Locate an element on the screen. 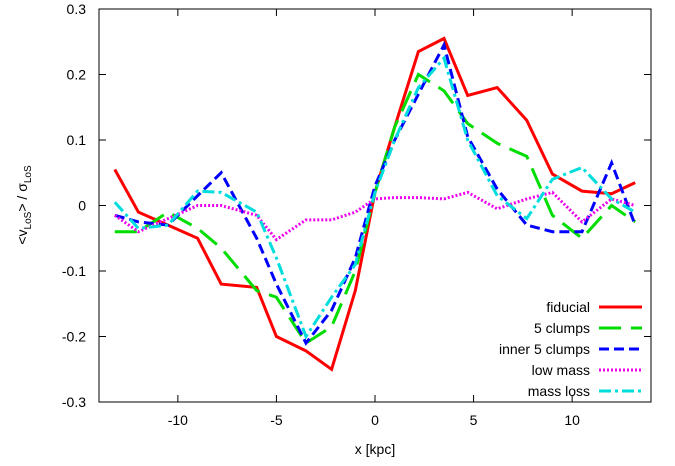  legend-label: low mass is located at coordinates (561, 370).